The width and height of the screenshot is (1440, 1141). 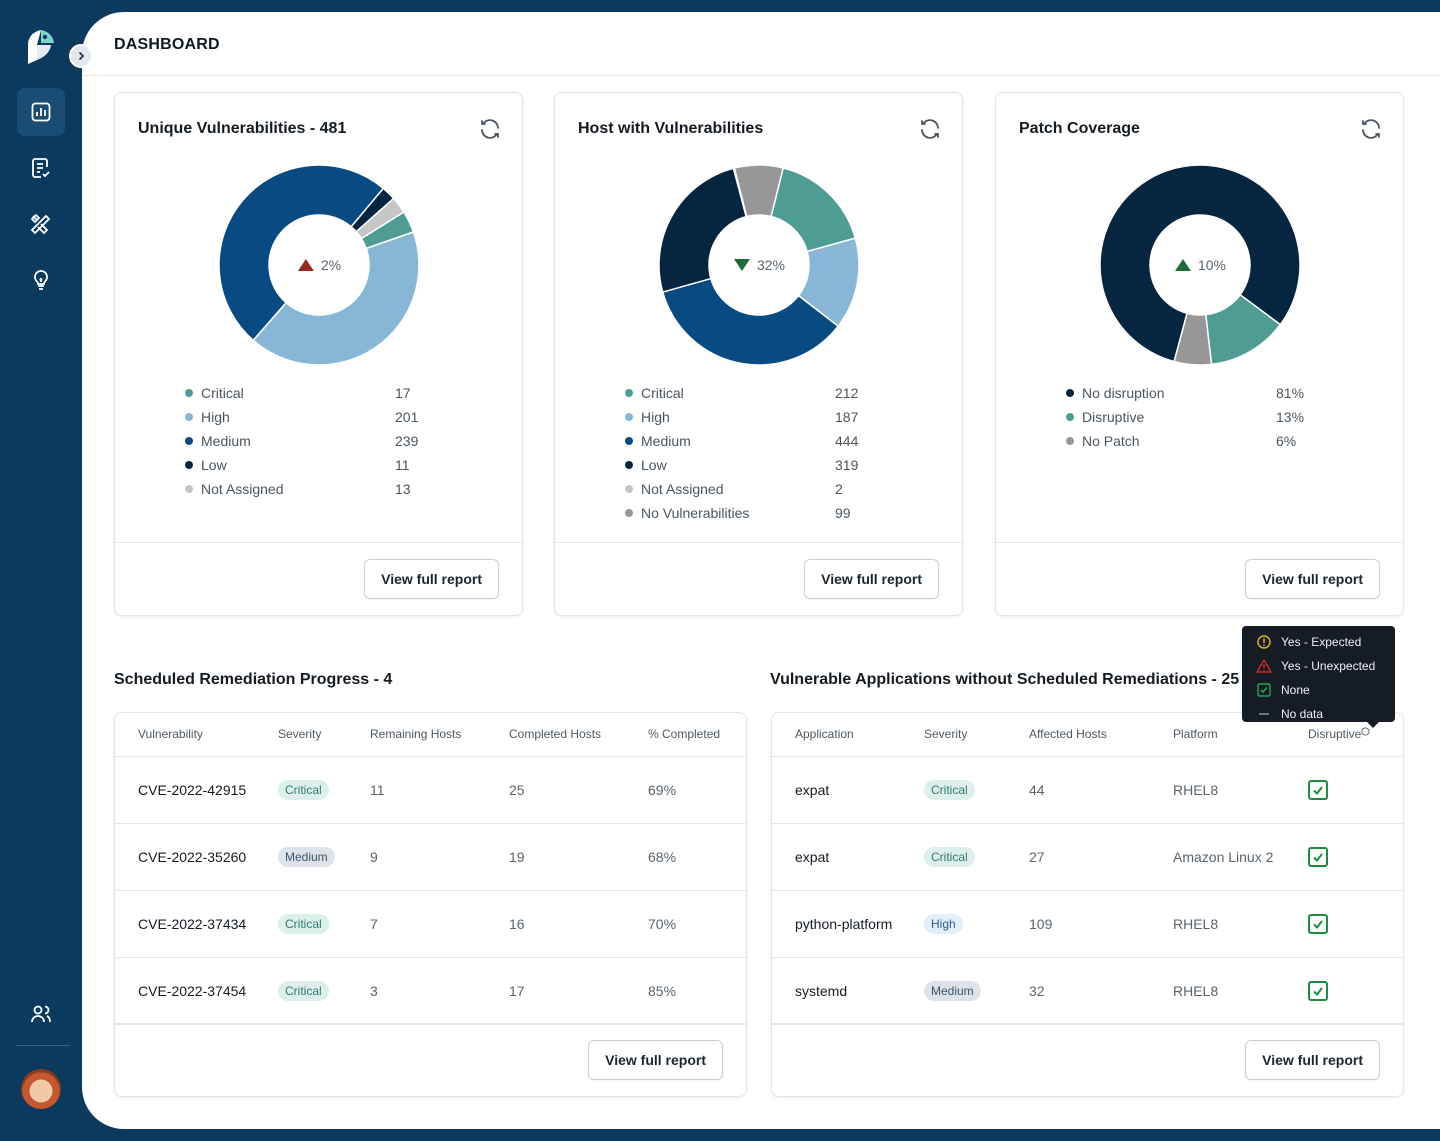 I want to click on table-row: python-platform High 109 RHEL8, so click(x=1087, y=924).